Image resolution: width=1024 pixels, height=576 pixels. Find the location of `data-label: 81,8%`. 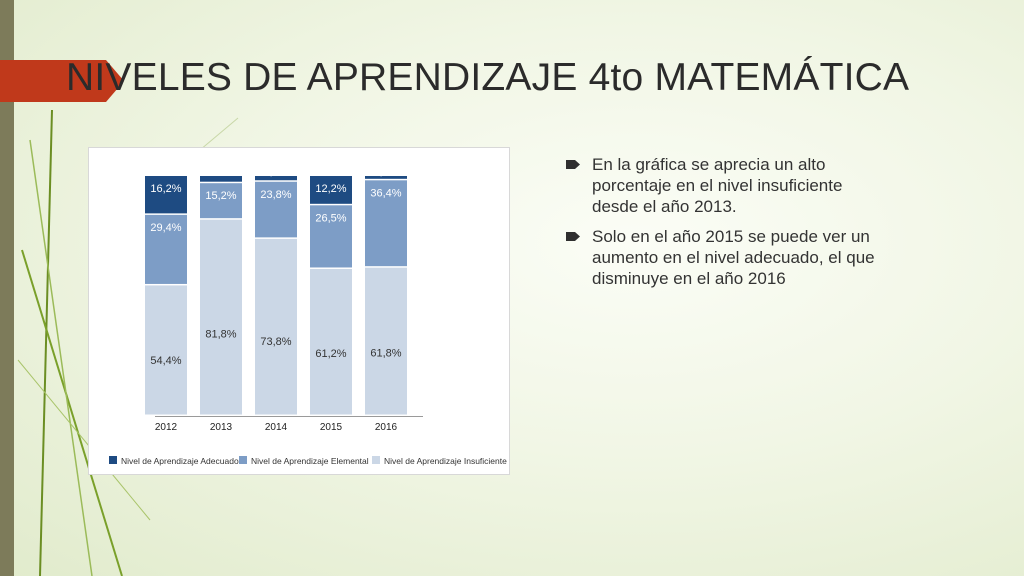

data-label: 81,8% is located at coordinates (220, 334).